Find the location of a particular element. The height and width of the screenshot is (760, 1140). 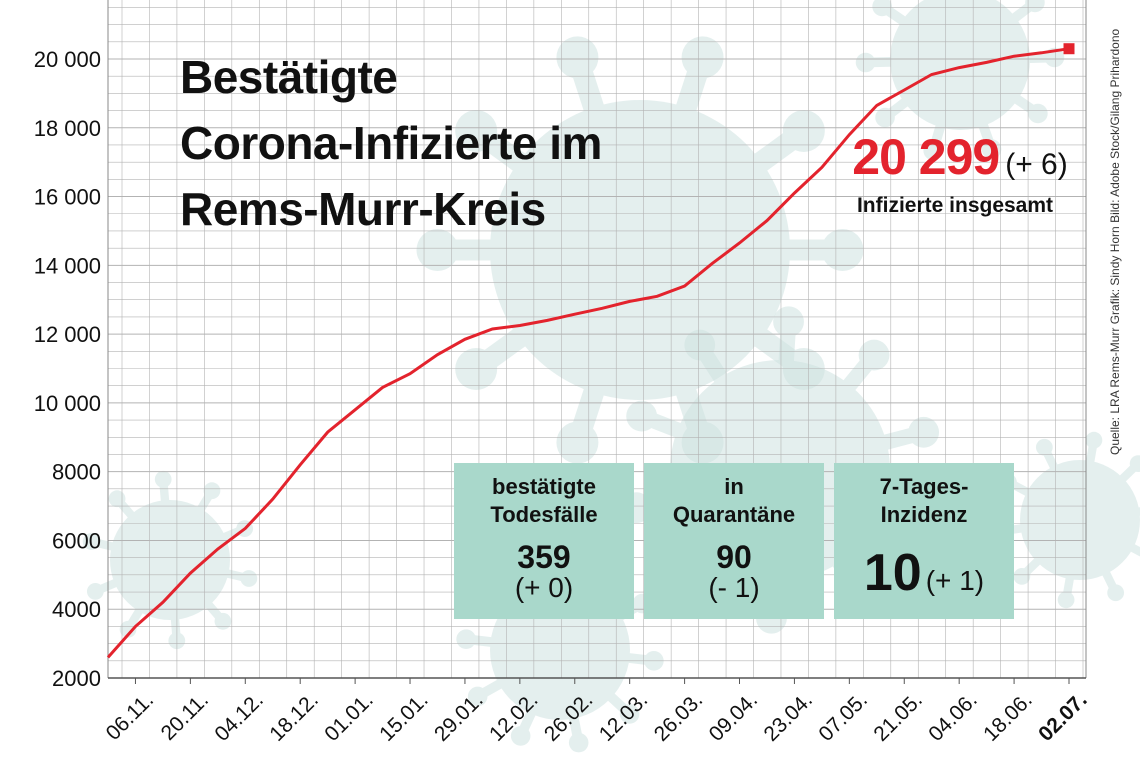

y-tick-label: 20 000 is located at coordinates (67, 59).